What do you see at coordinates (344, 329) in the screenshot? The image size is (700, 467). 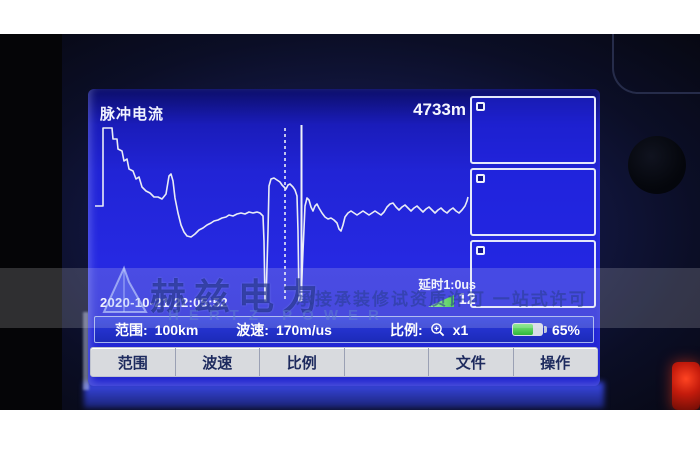 I see `parameter-bar: 范围: 100km 波速: 170m/us 比例: x1 6` at bounding box center [344, 329].